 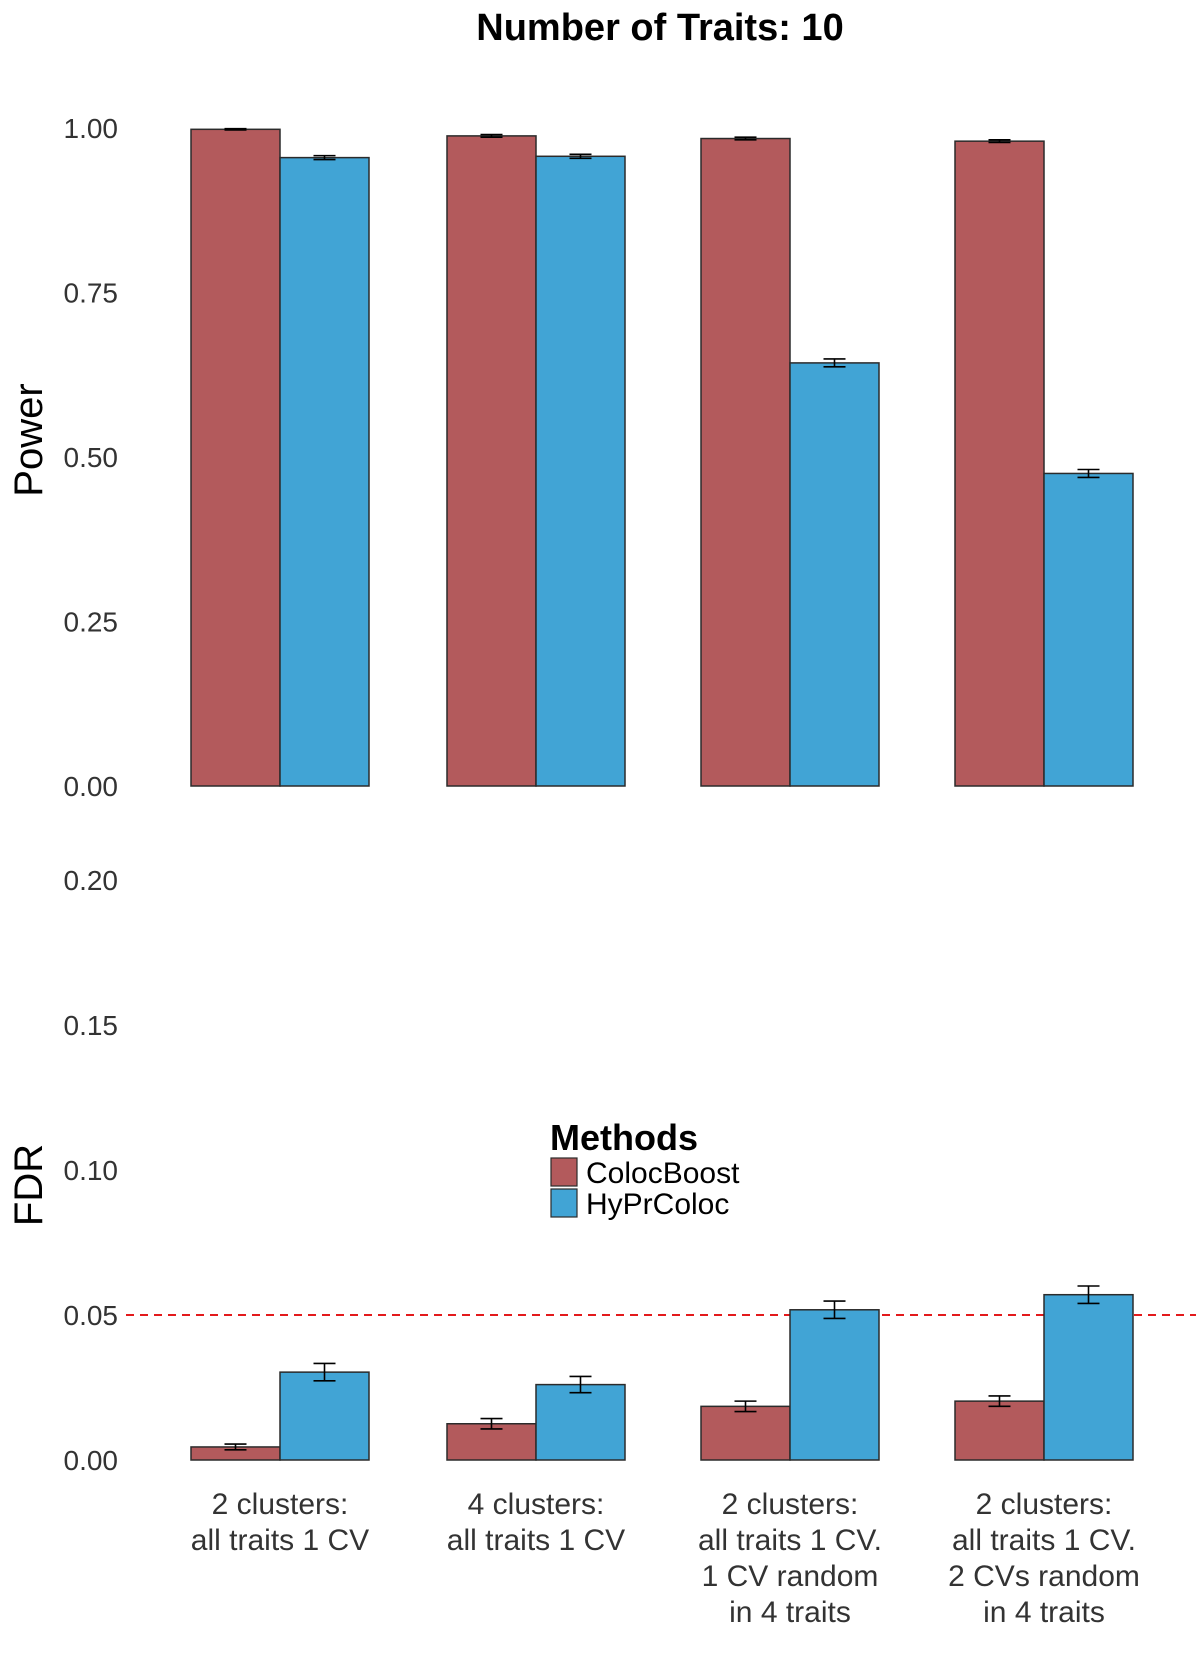 I want to click on y-tick-label: 0.20, so click(x=91, y=880).